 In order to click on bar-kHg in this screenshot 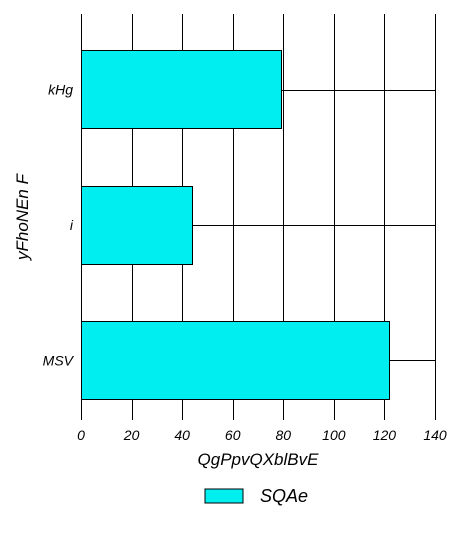, I will do `click(181, 89)`.